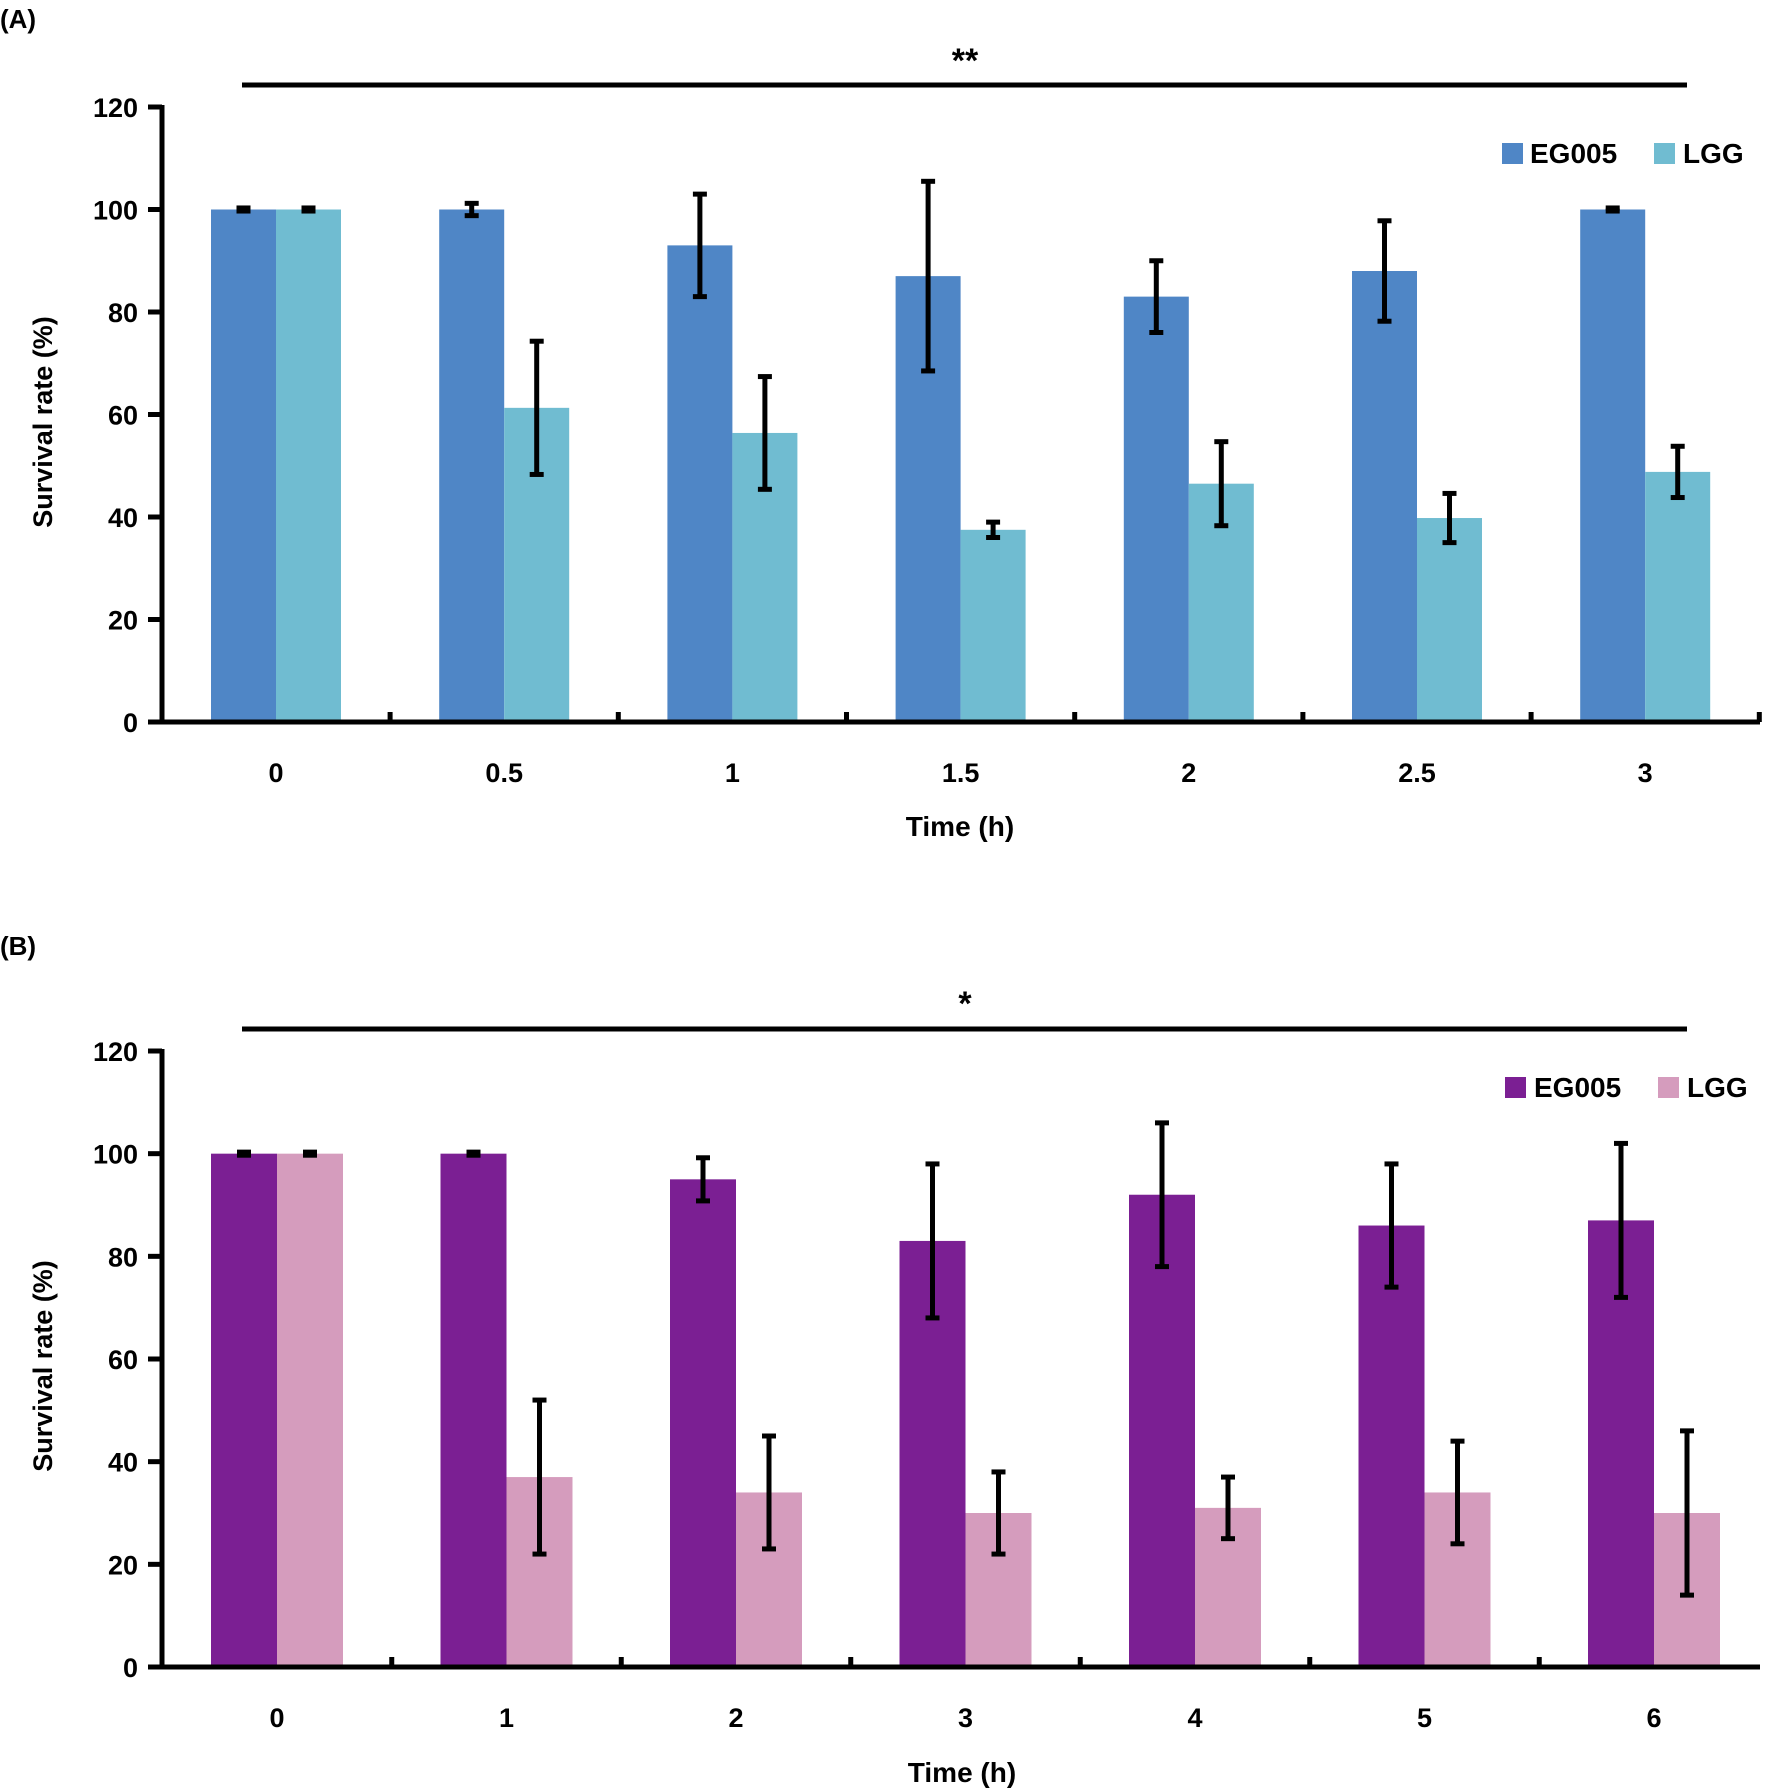 The width and height of the screenshot is (1772, 1790). I want to click on panel-label: (B), so click(18, 946).